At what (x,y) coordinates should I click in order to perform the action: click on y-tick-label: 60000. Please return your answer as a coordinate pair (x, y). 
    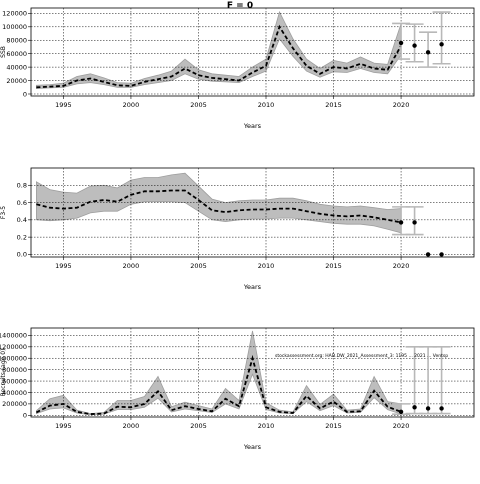
    Looking at the image, I should click on (16, 54).